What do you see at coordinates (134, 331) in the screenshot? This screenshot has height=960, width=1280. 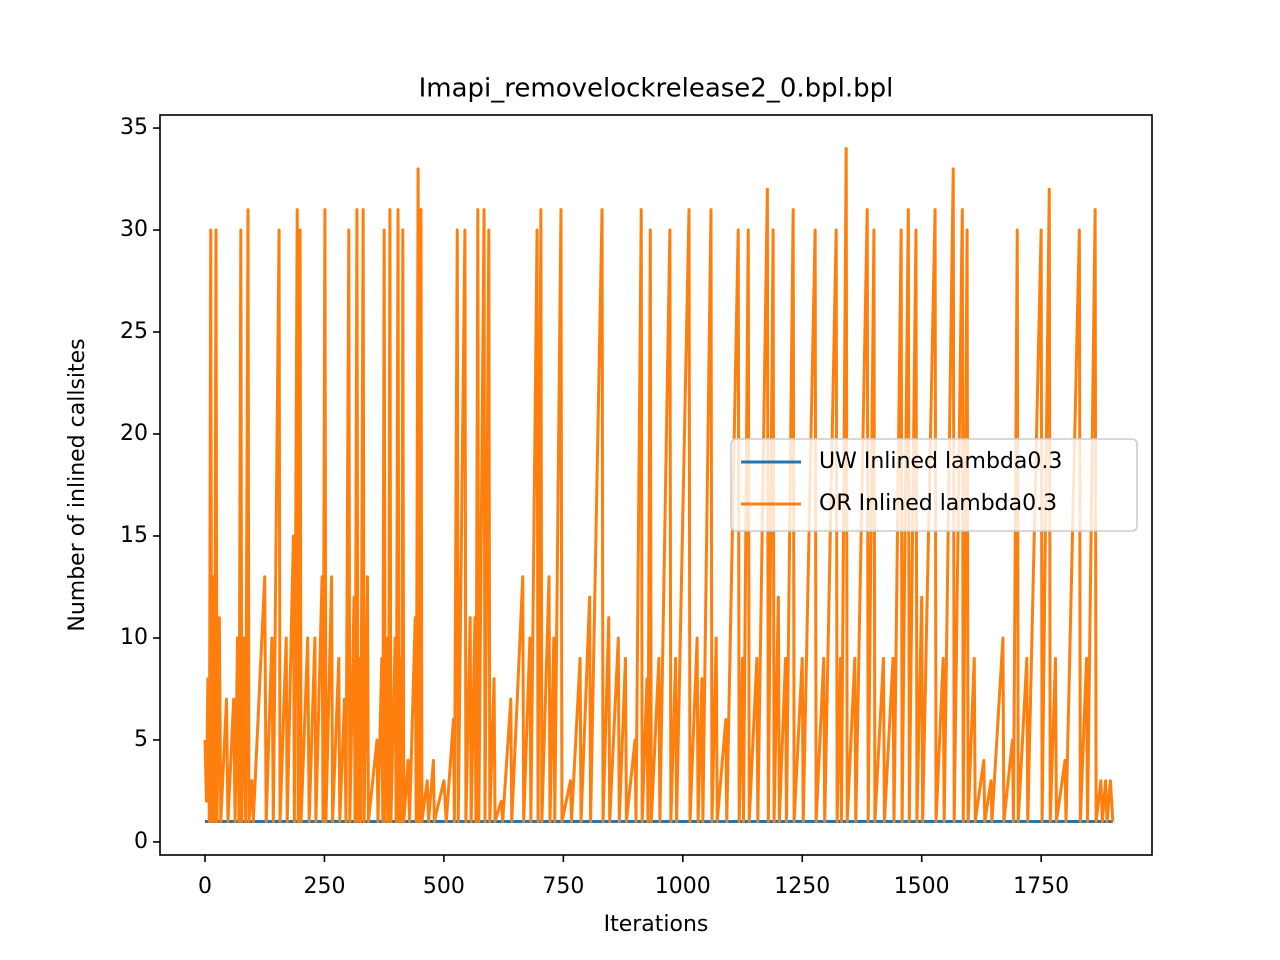 I see `y-tick-label: 25` at bounding box center [134, 331].